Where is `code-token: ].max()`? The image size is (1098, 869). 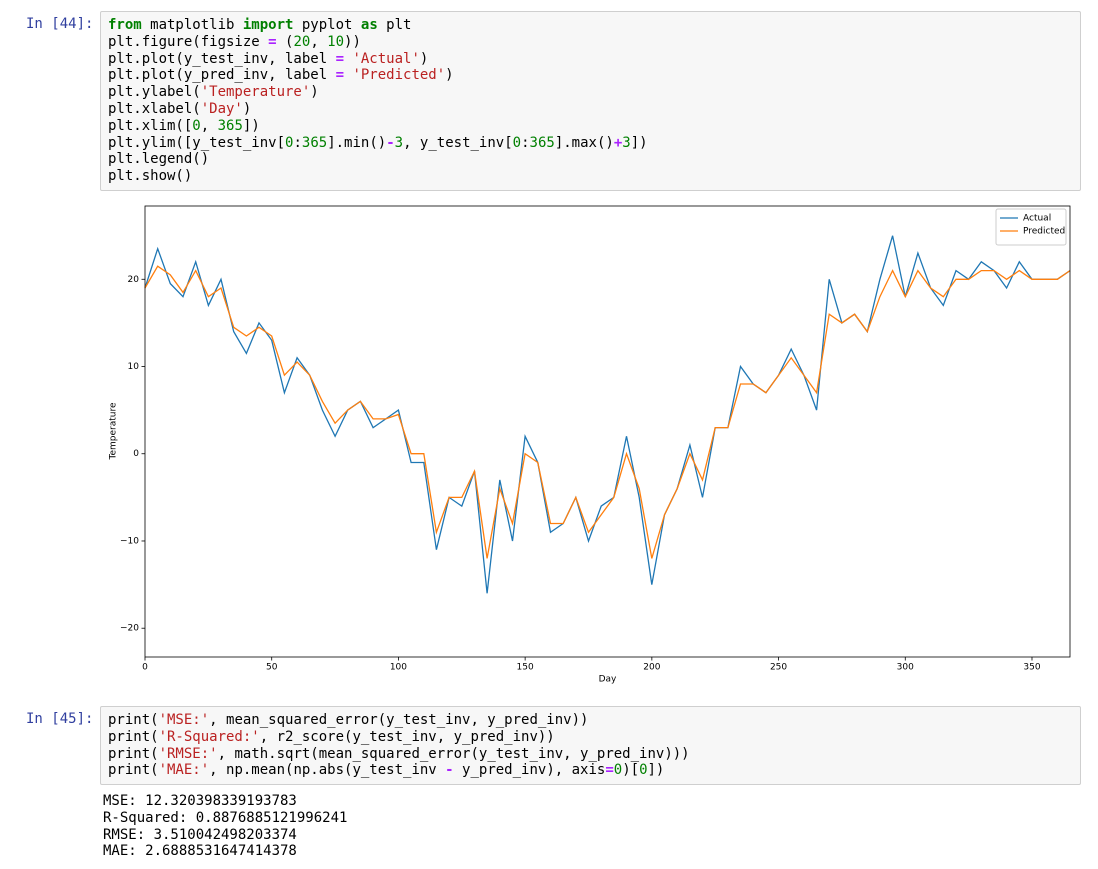 code-token: ].max() is located at coordinates (584, 142).